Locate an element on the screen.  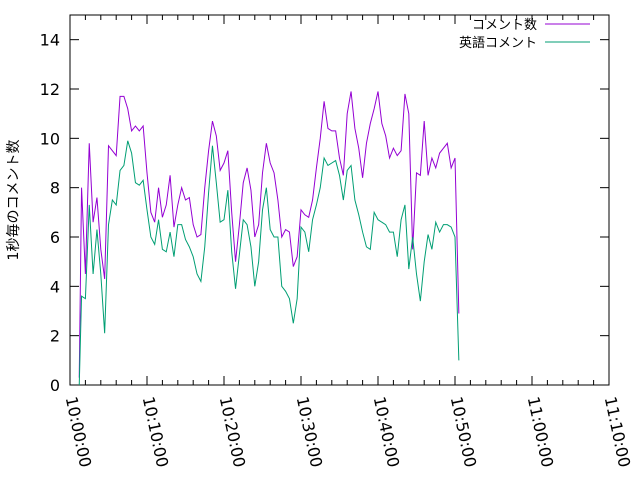
y-tick-label: 6 is located at coordinates (55, 237).